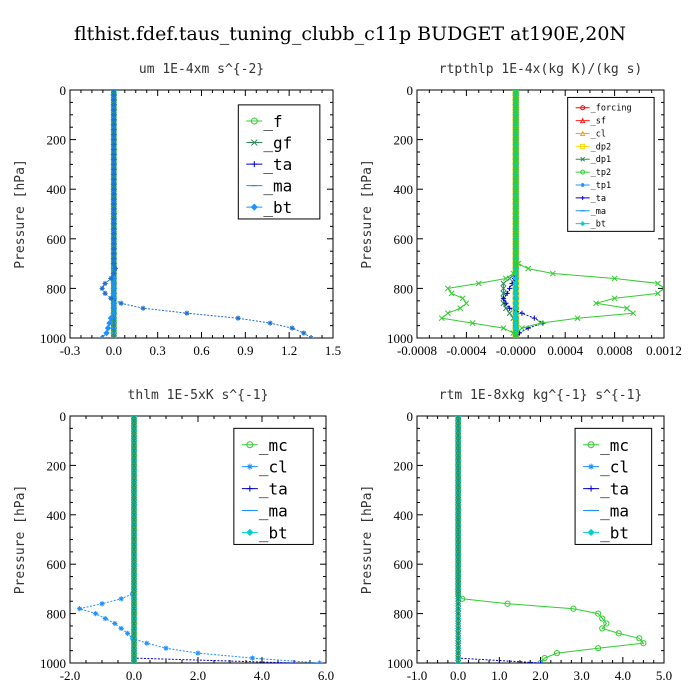  I want to click on x-tick-label: 0.0, so click(134, 675).